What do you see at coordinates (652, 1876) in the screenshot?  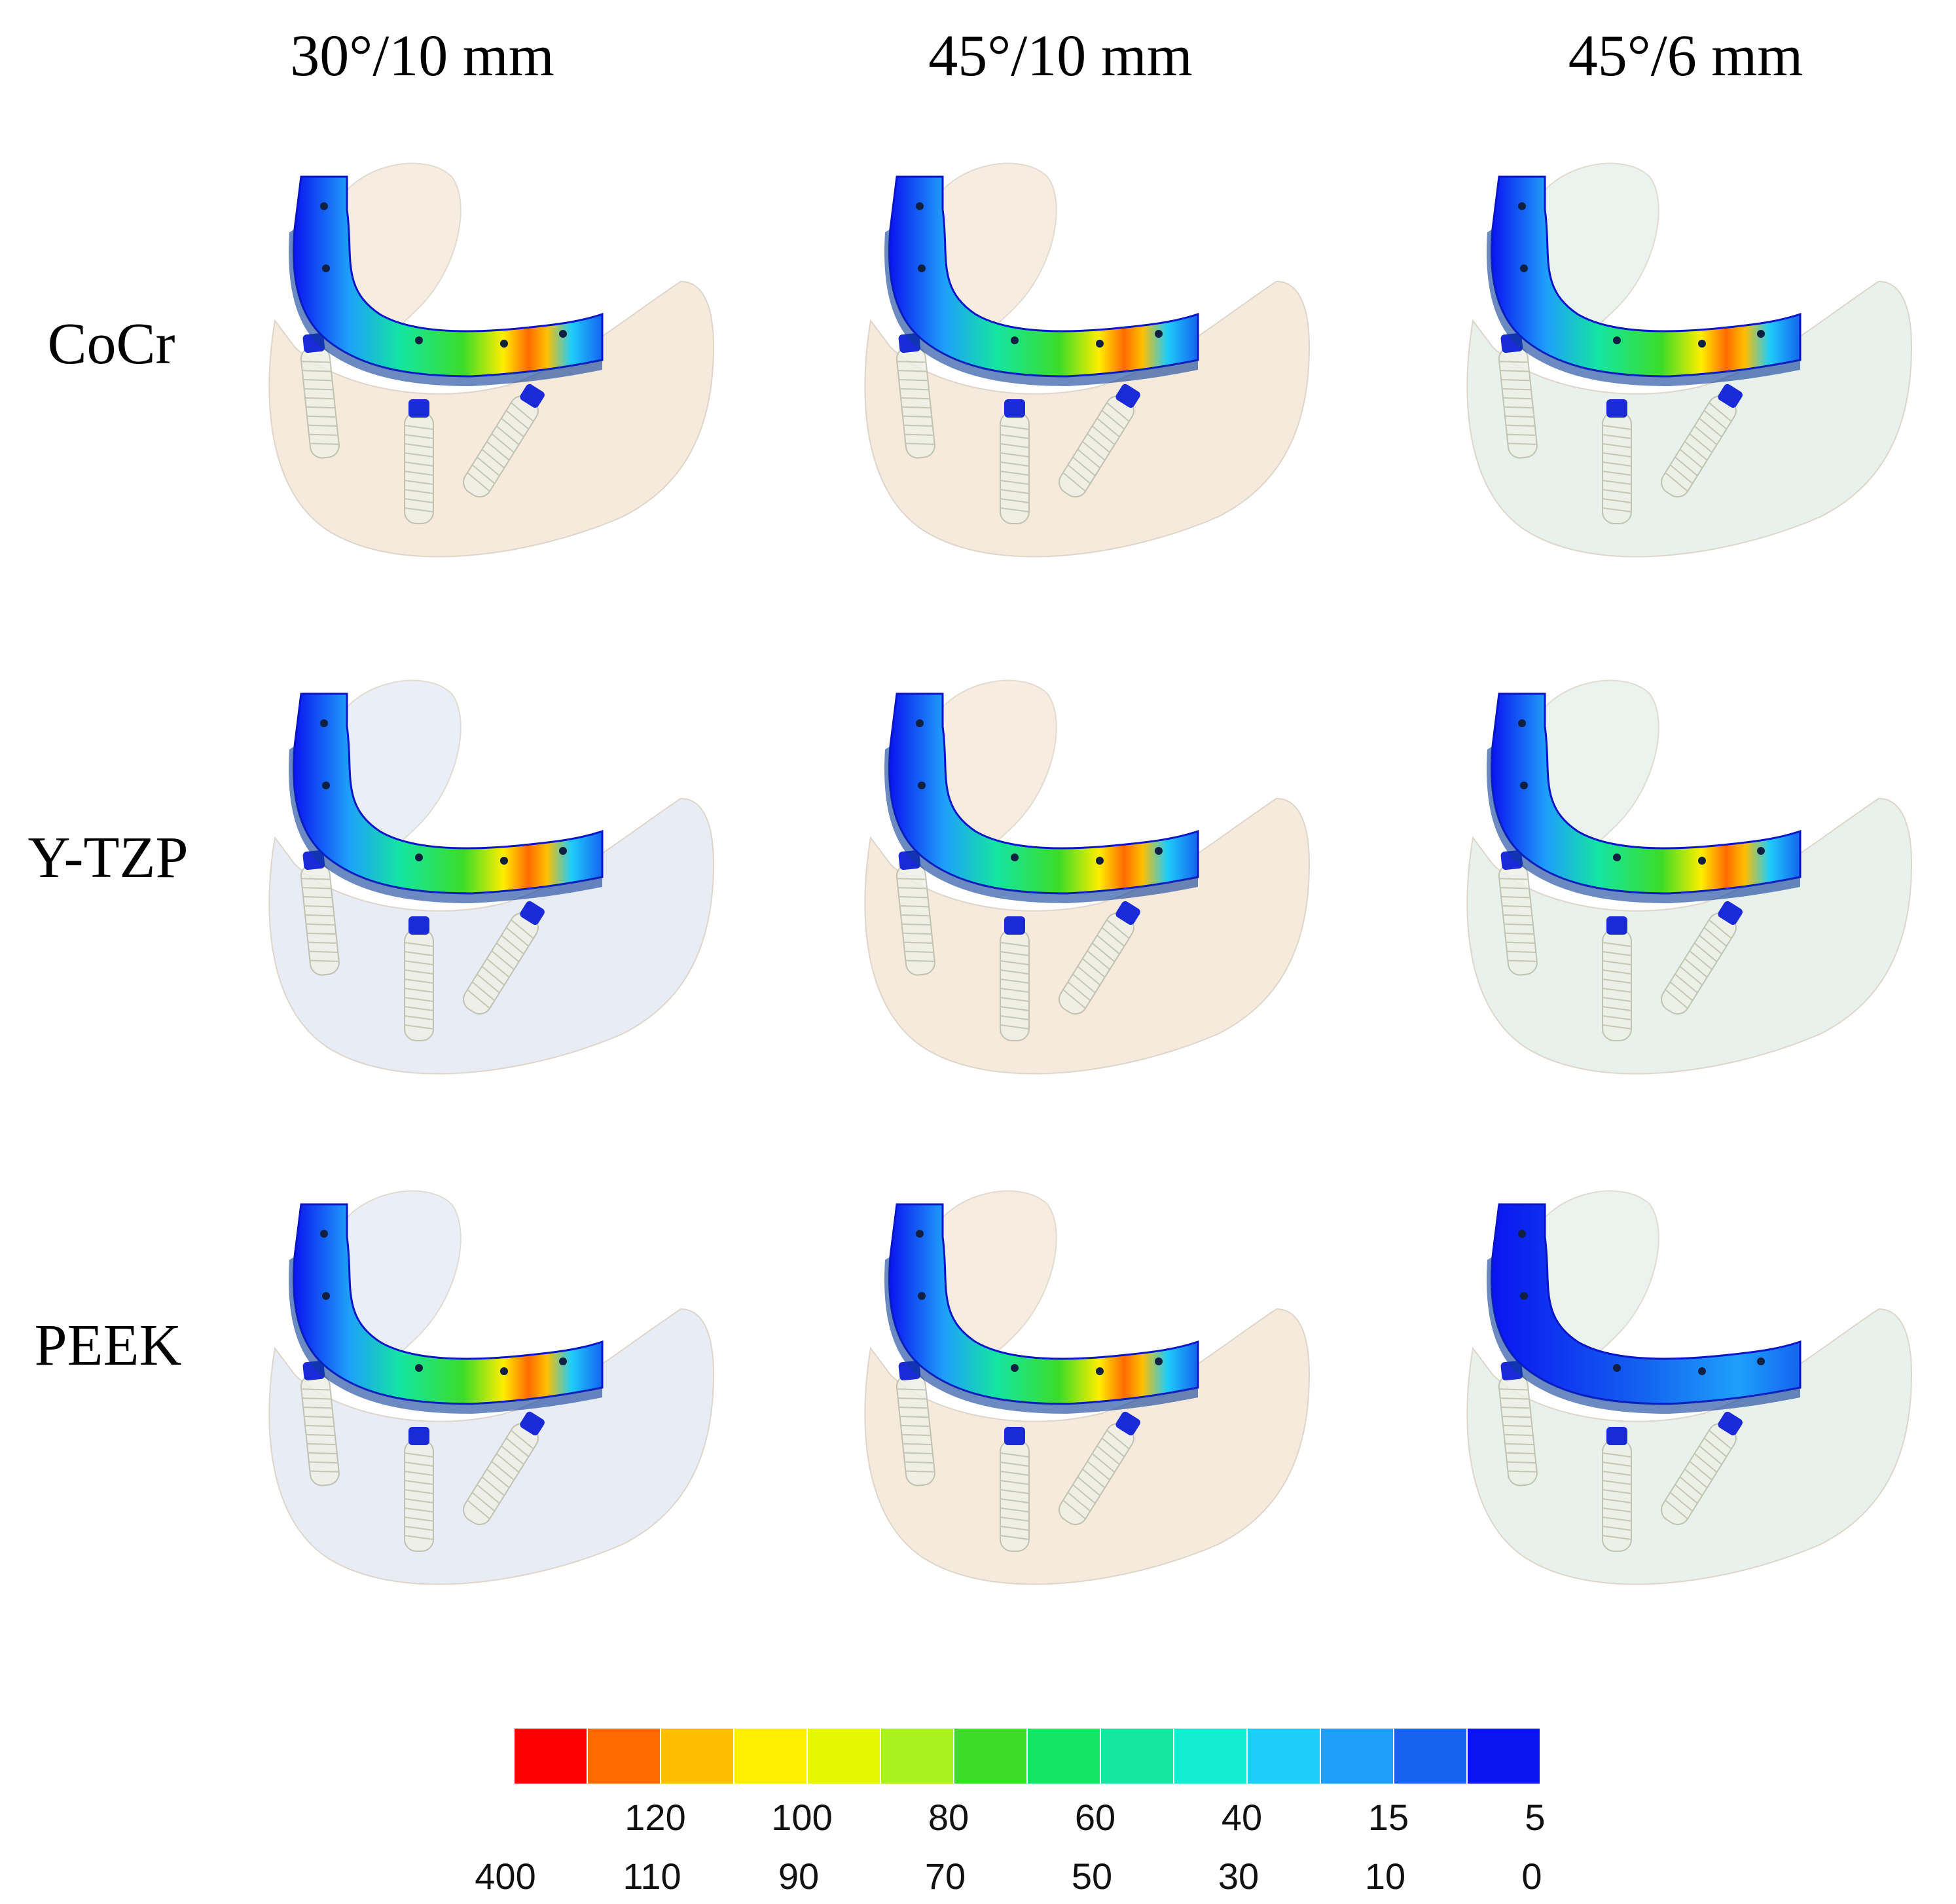 I see `legend-lower-tick-2: 110` at bounding box center [652, 1876].